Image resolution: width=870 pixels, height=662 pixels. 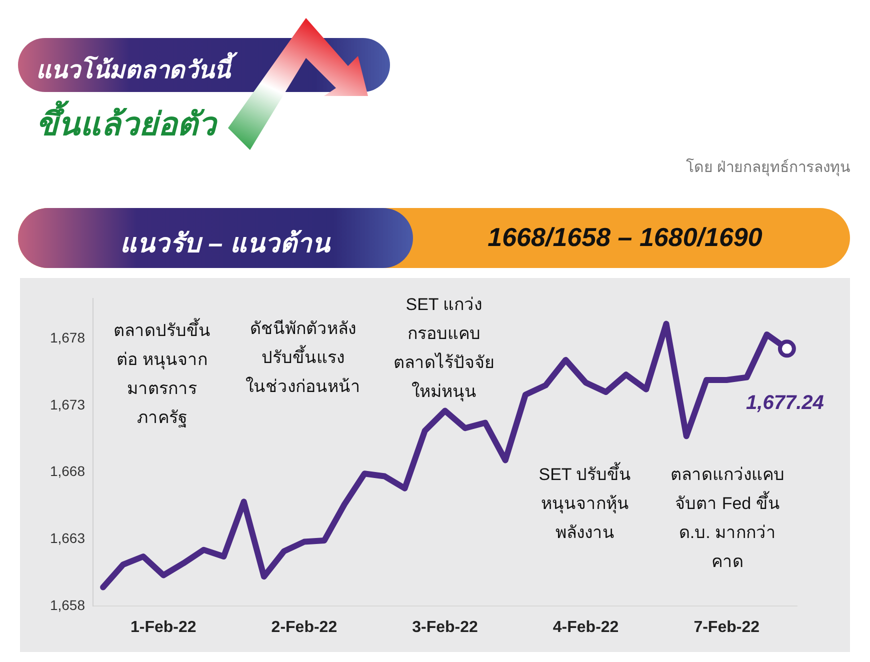 I want to click on text: โดย ฝ่ายกลยุทธ์การลงทุน, so click(x=767, y=167).